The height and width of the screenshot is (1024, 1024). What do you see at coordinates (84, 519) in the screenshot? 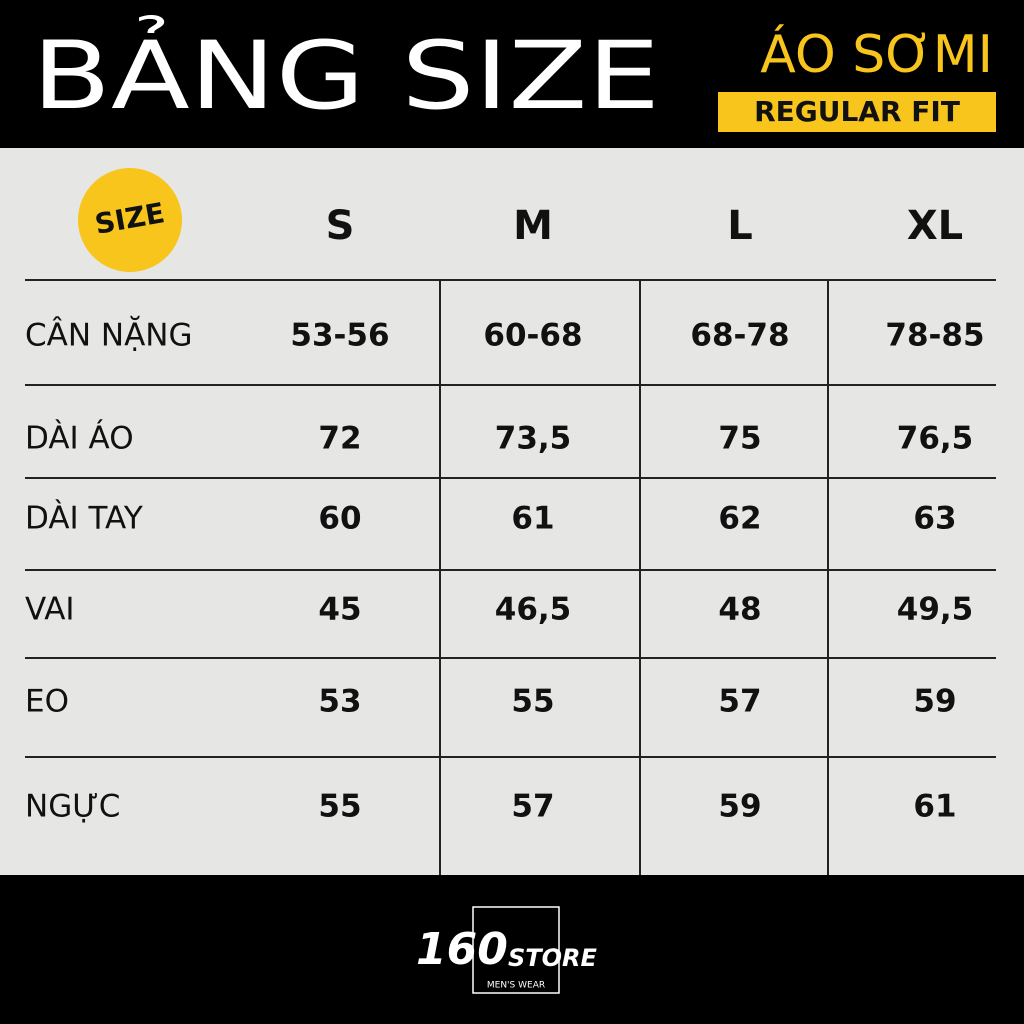
I see `row-label: DÀI TAY` at bounding box center [84, 519].